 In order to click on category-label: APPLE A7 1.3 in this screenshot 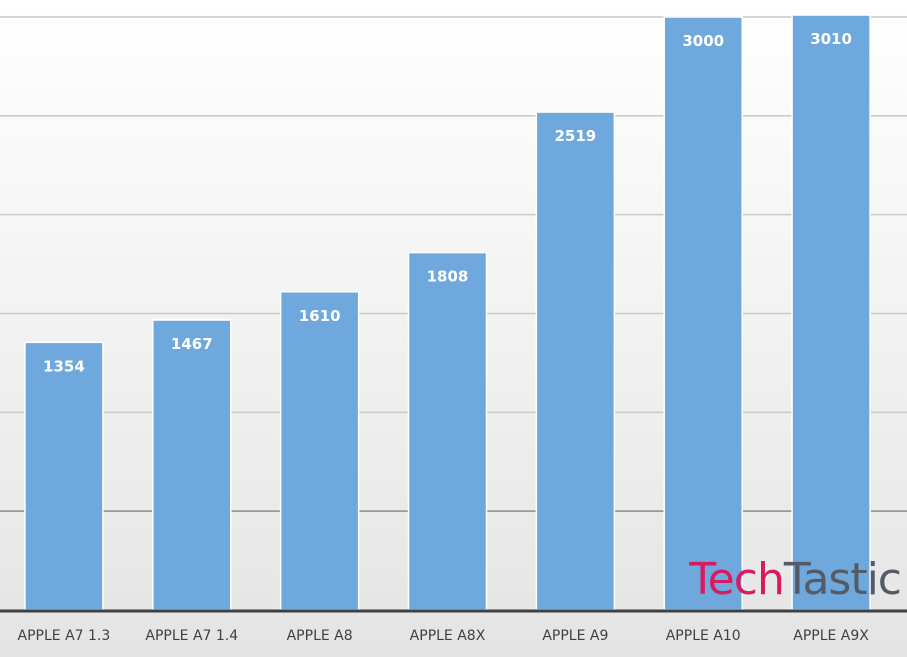, I will do `click(64, 636)`.